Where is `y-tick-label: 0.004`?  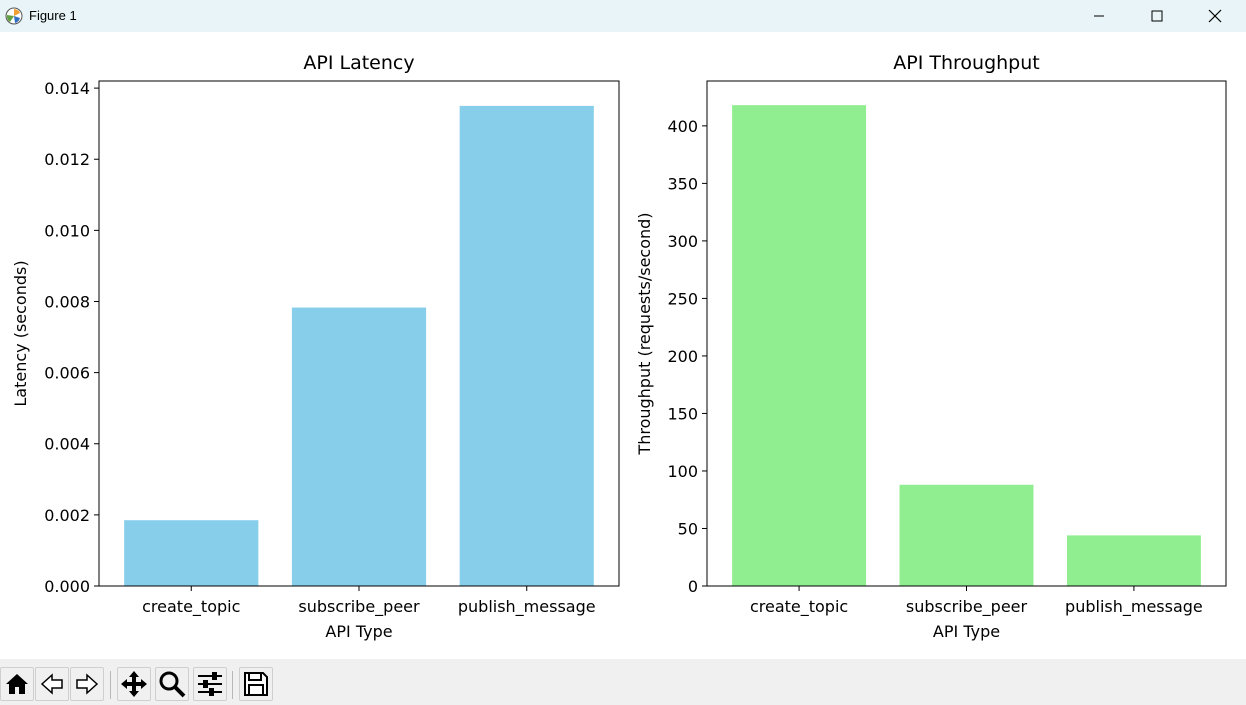
y-tick-label: 0.004 is located at coordinates (67, 444).